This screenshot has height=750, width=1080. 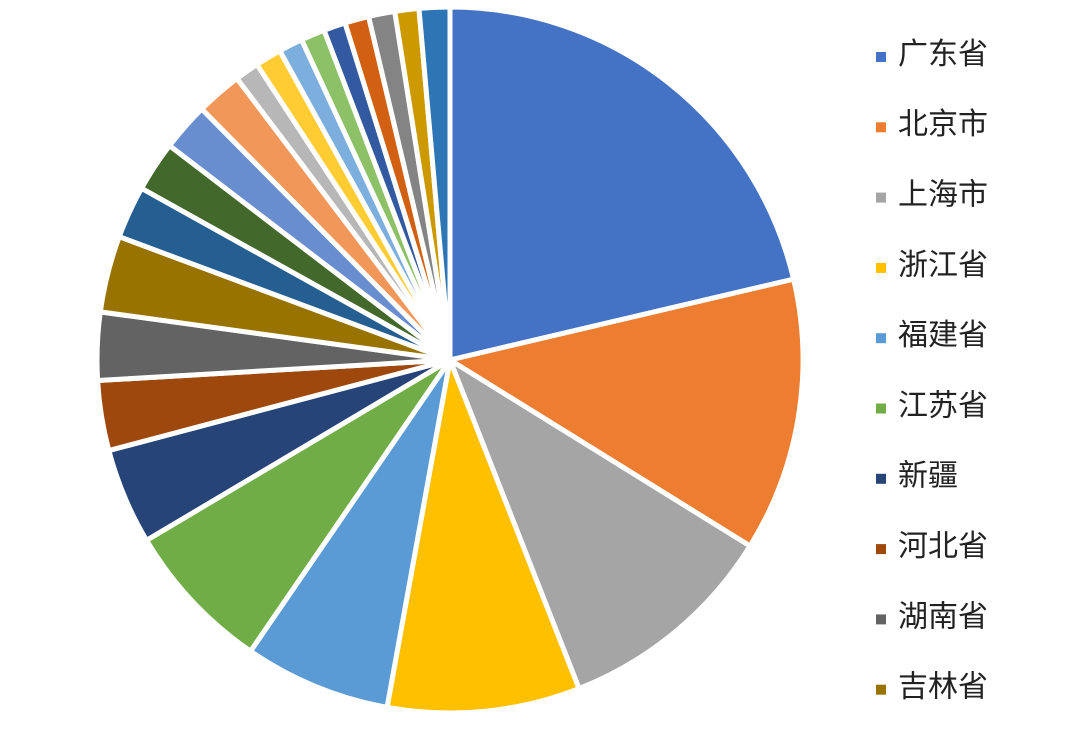 I want to click on legend-label: 上海市, so click(x=943, y=194).